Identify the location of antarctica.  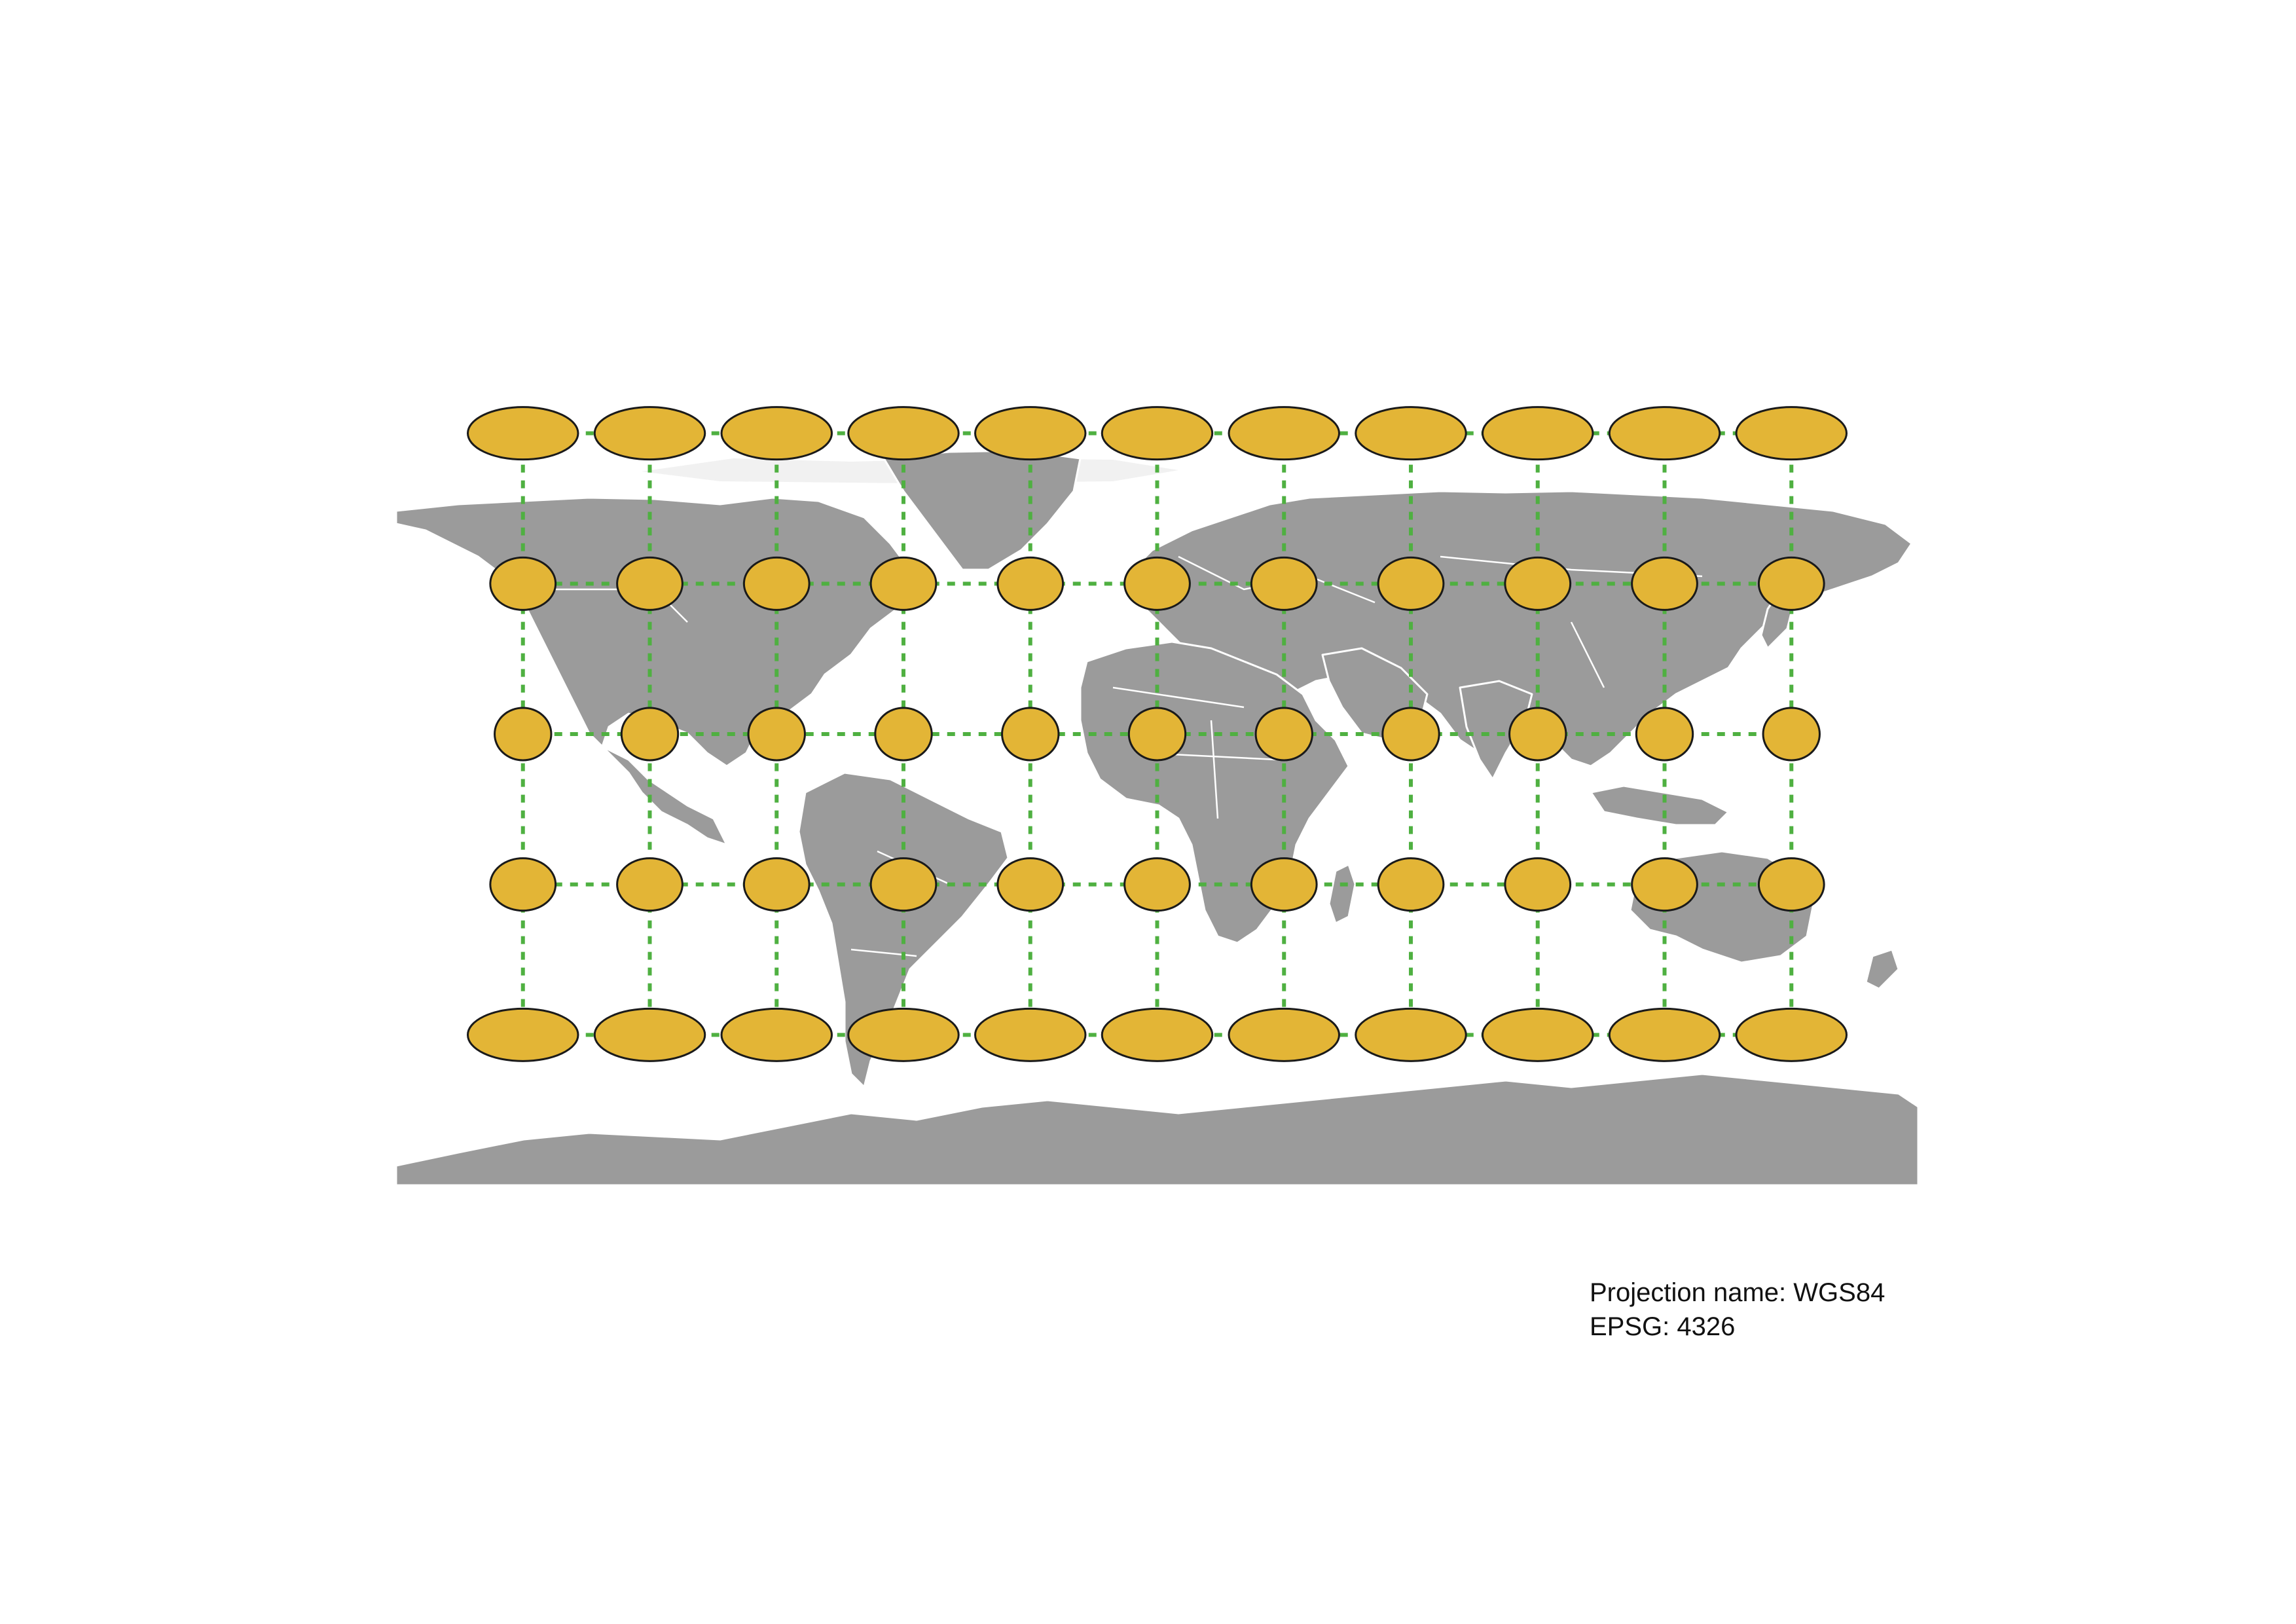
(1157, 1130).